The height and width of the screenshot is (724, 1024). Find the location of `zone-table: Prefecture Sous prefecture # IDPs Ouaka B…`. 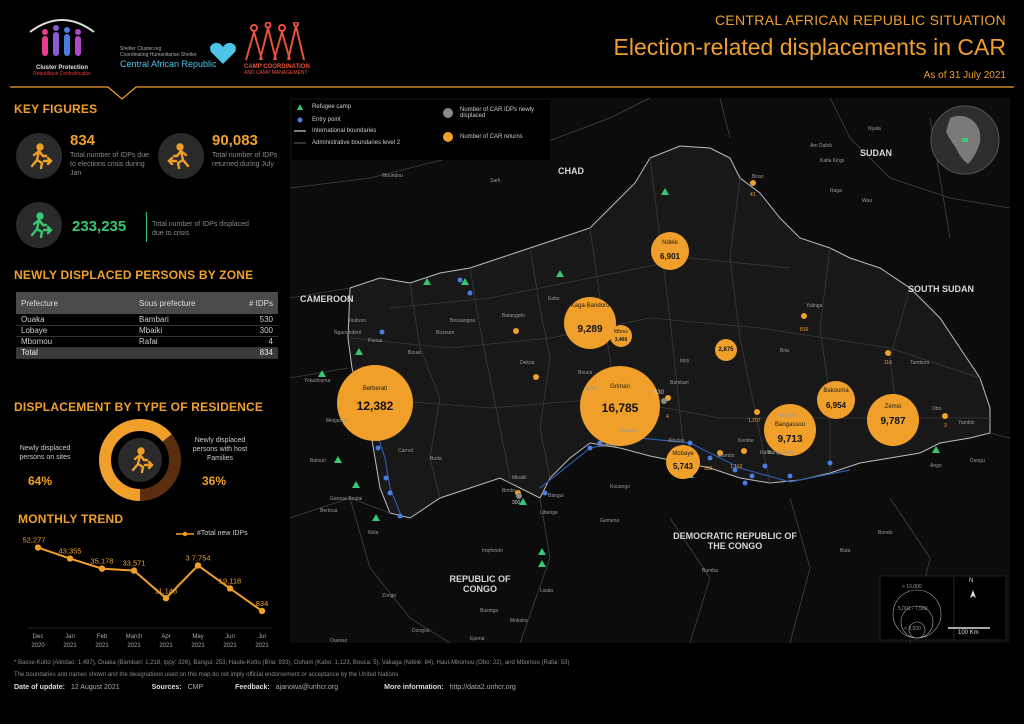

zone-table: Prefecture Sous prefecture # IDPs Ouaka B… is located at coordinates (147, 325).